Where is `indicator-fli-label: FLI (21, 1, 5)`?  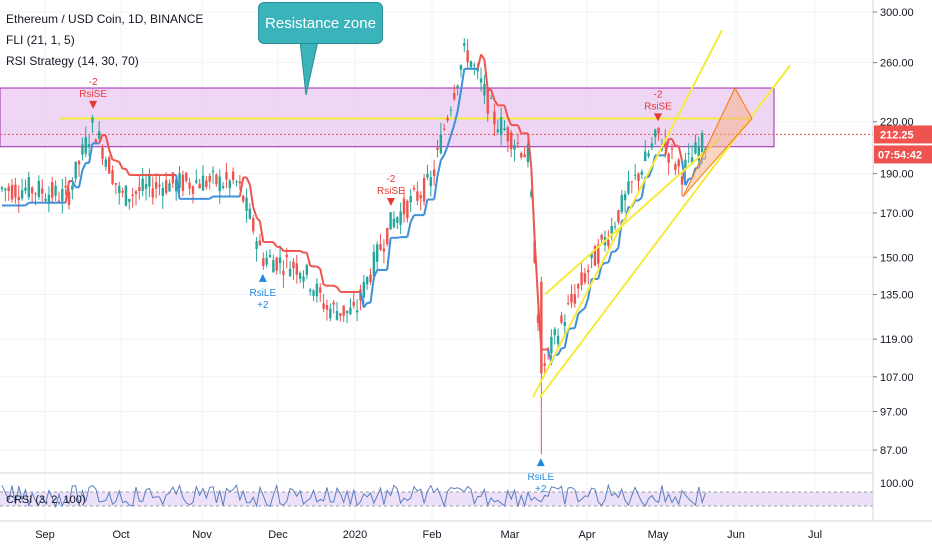
indicator-fli-label: FLI (21, 1, 5) is located at coordinates (40, 40).